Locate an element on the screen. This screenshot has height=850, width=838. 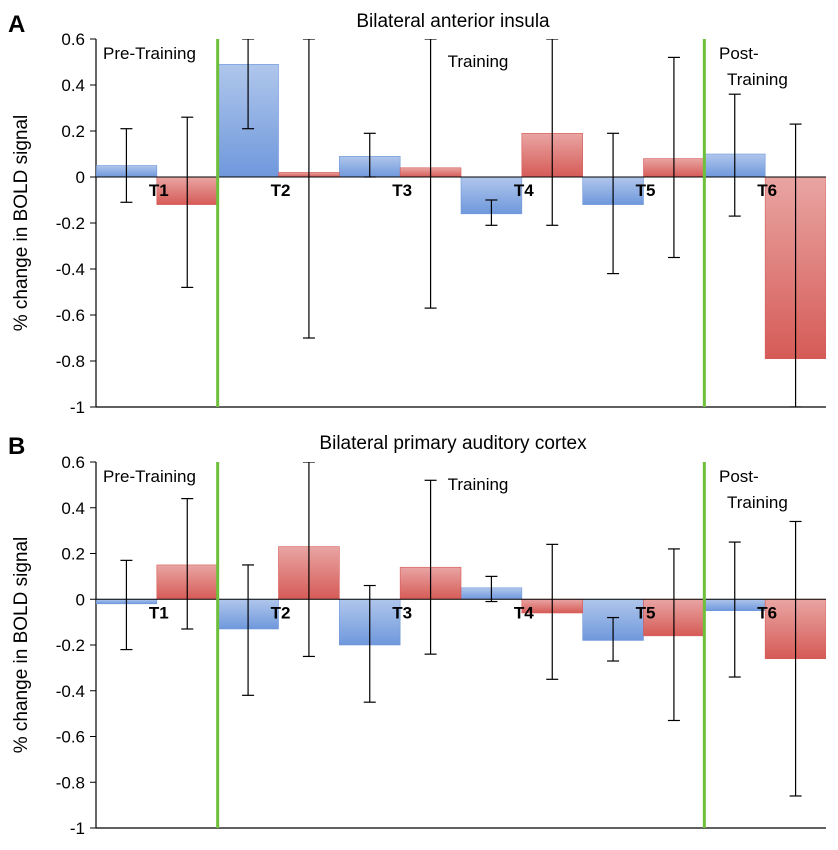
panel-label: A is located at coordinates (16, 24).